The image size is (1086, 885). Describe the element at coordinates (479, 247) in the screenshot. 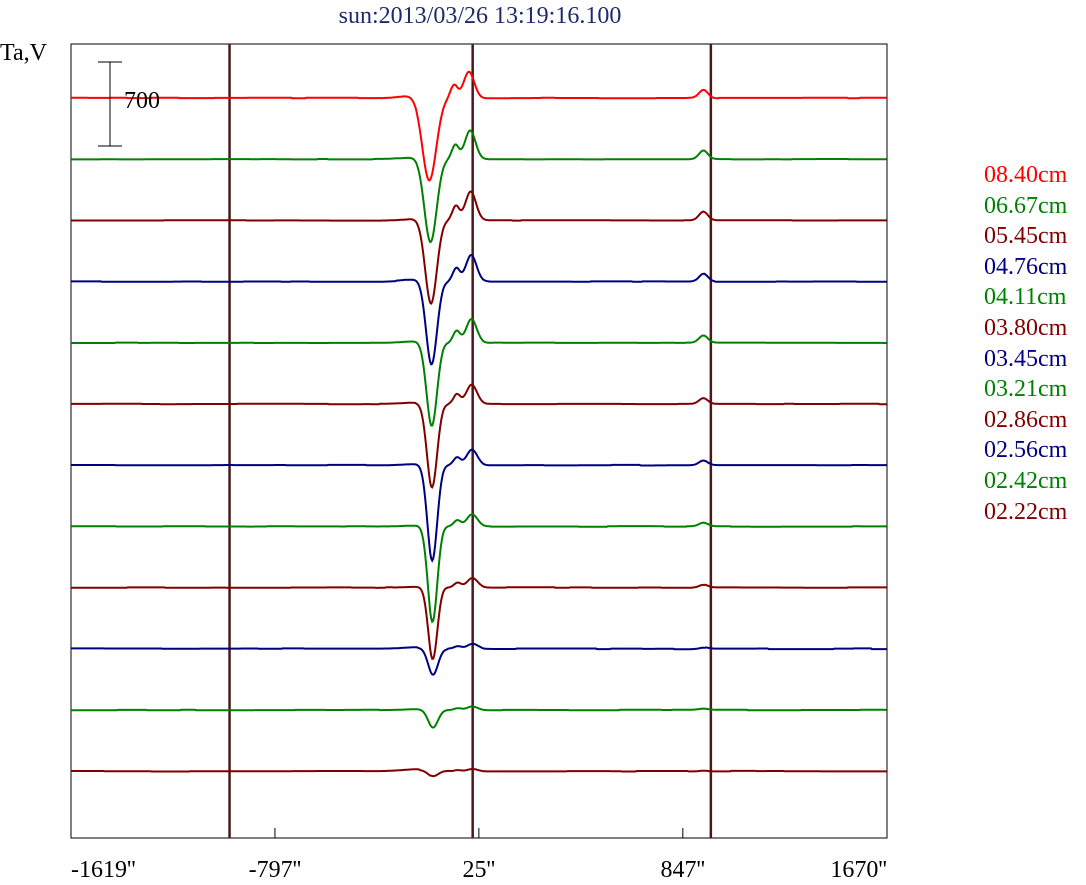

I see `series-line-05.45cm` at that location.